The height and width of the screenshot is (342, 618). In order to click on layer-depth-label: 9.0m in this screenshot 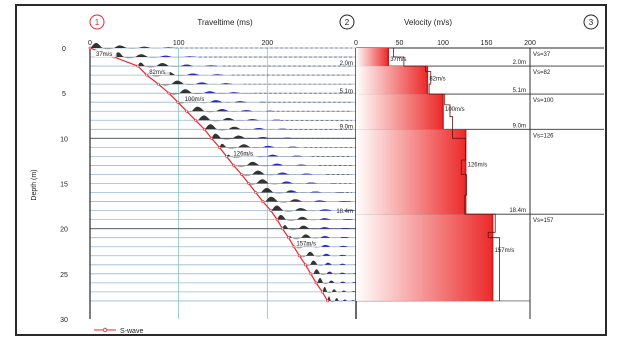, I will do `click(519, 126)`.